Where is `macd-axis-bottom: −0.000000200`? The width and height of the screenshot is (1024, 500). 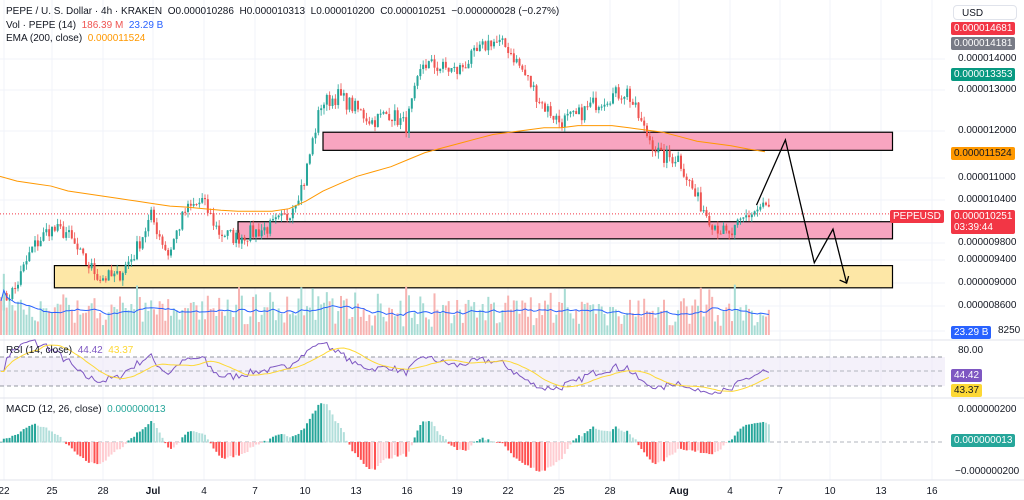 macd-axis-bottom: −0.000000200 is located at coordinates (987, 471).